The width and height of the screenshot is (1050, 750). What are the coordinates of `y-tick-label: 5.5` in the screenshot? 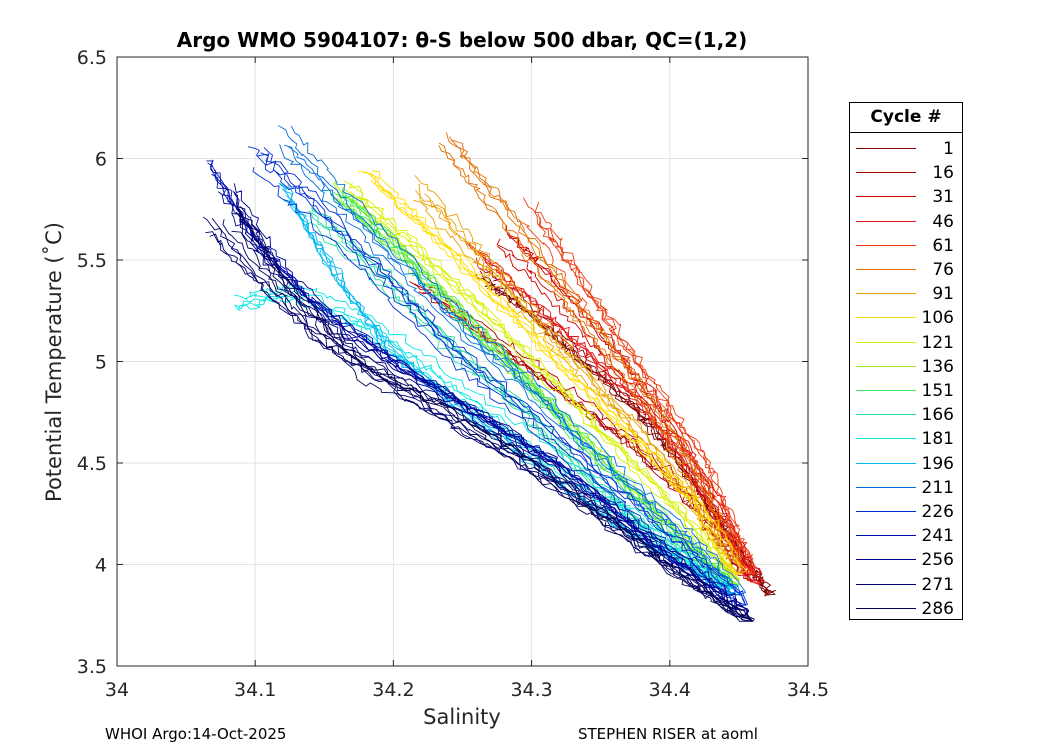 It's located at (92, 261).